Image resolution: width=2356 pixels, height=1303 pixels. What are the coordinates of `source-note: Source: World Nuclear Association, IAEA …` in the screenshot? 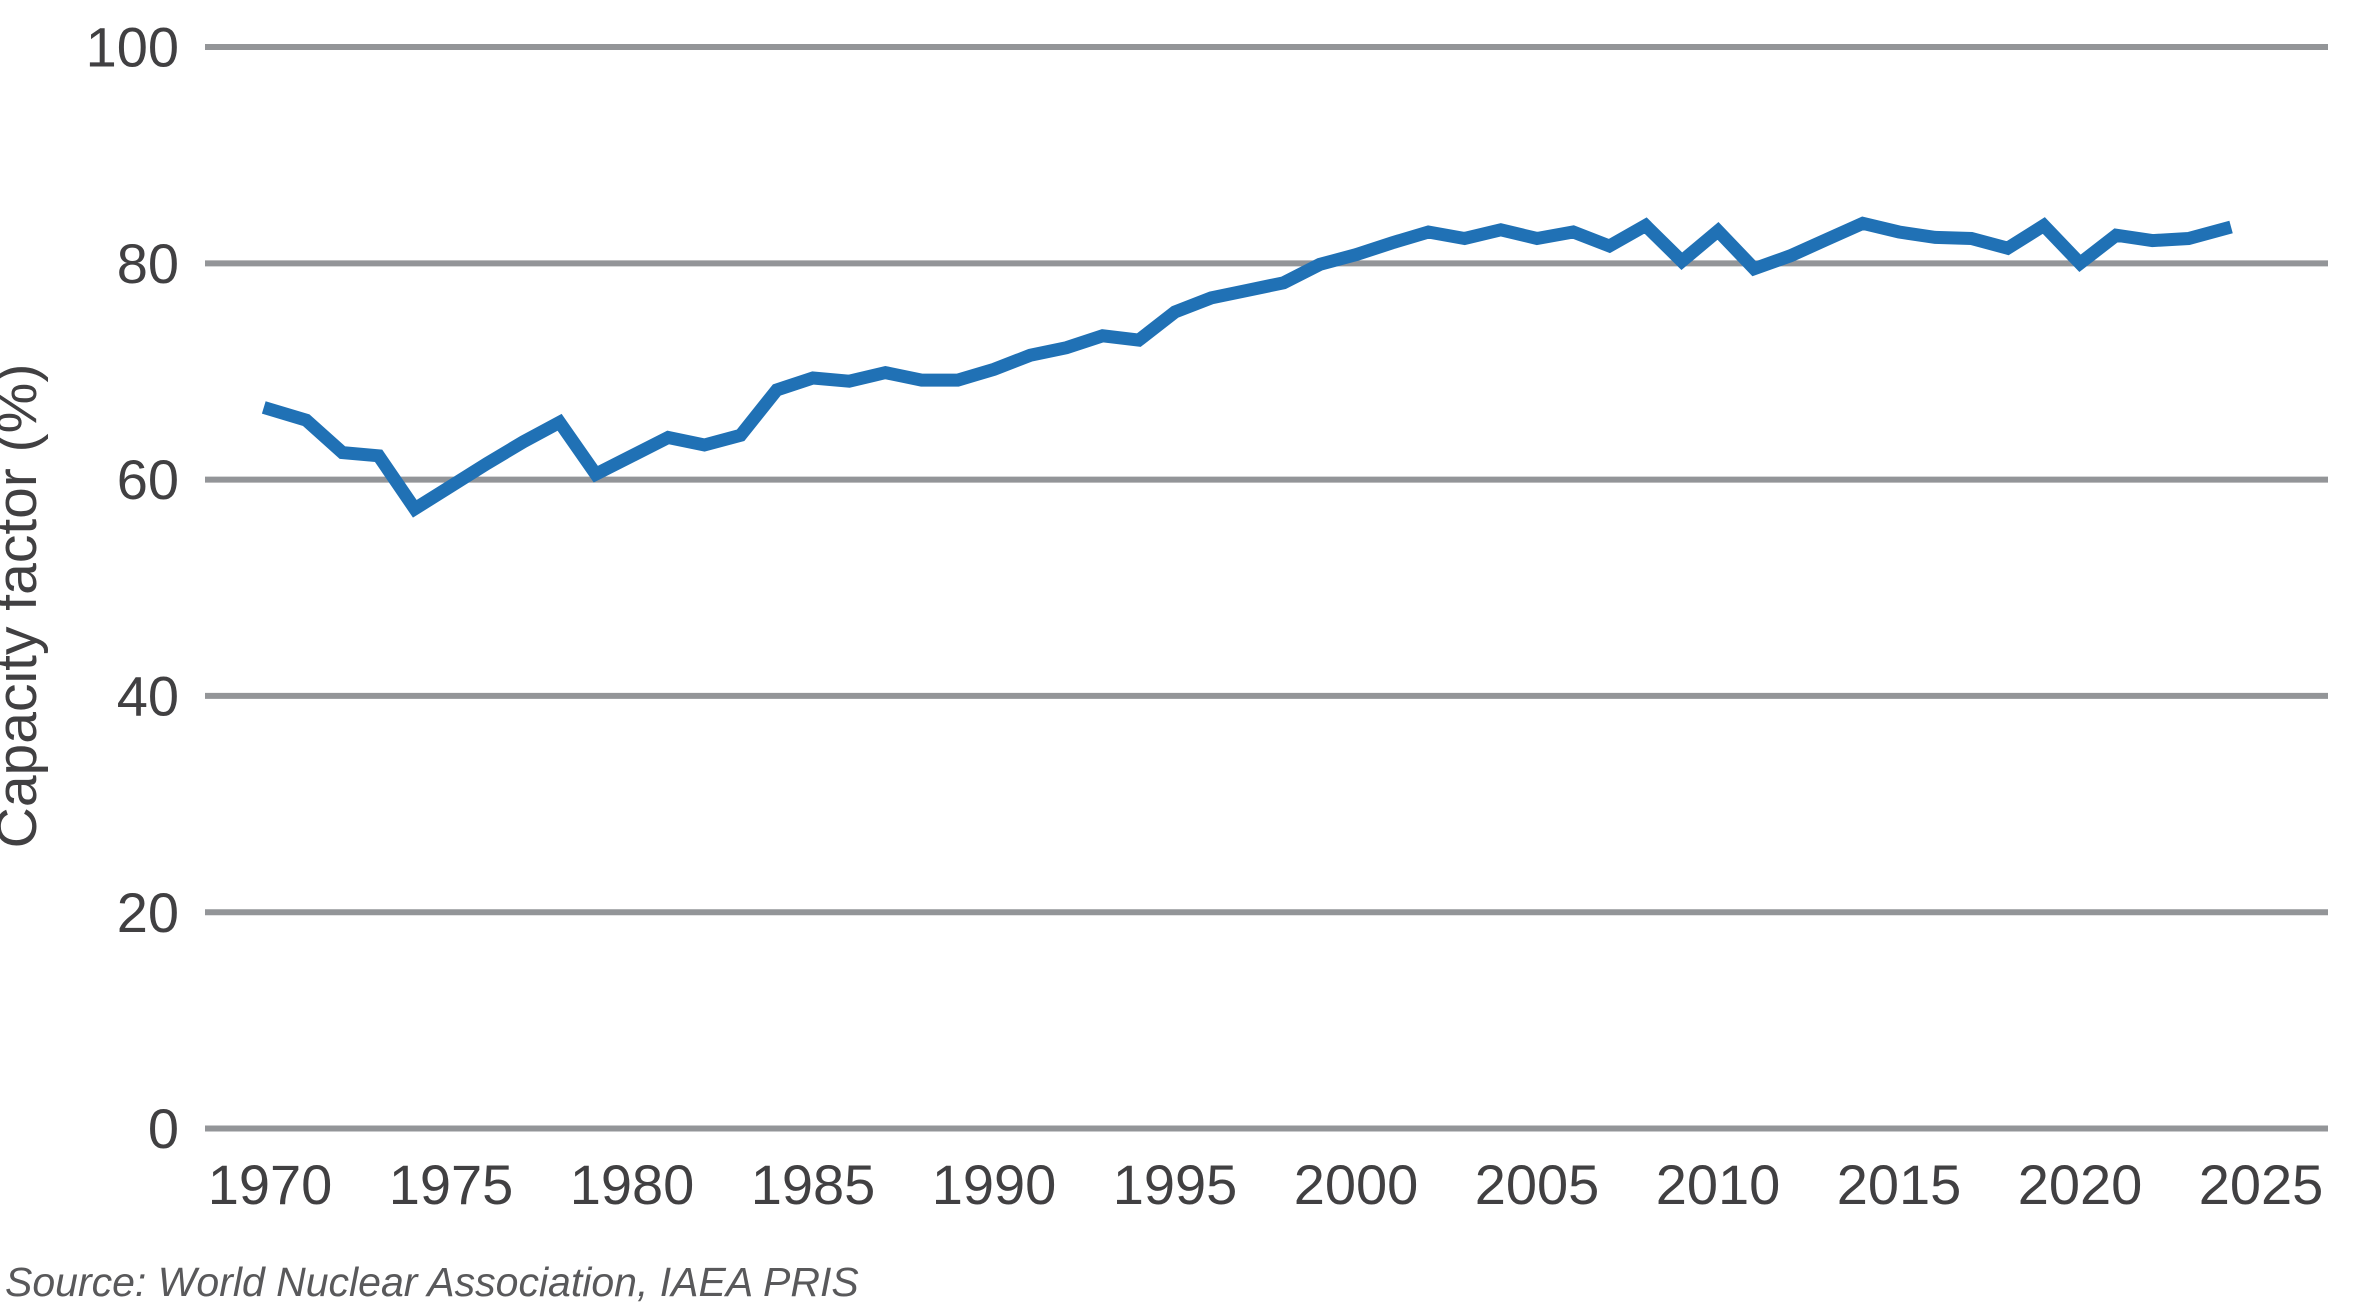 It's located at (432, 1281).